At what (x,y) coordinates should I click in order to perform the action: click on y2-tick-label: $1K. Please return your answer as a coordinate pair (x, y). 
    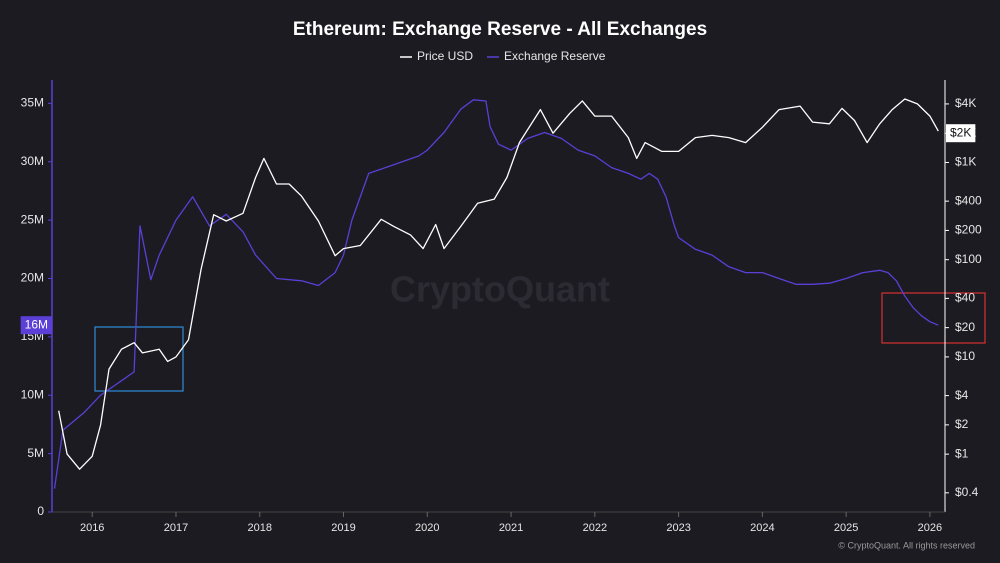
    Looking at the image, I should click on (965, 162).